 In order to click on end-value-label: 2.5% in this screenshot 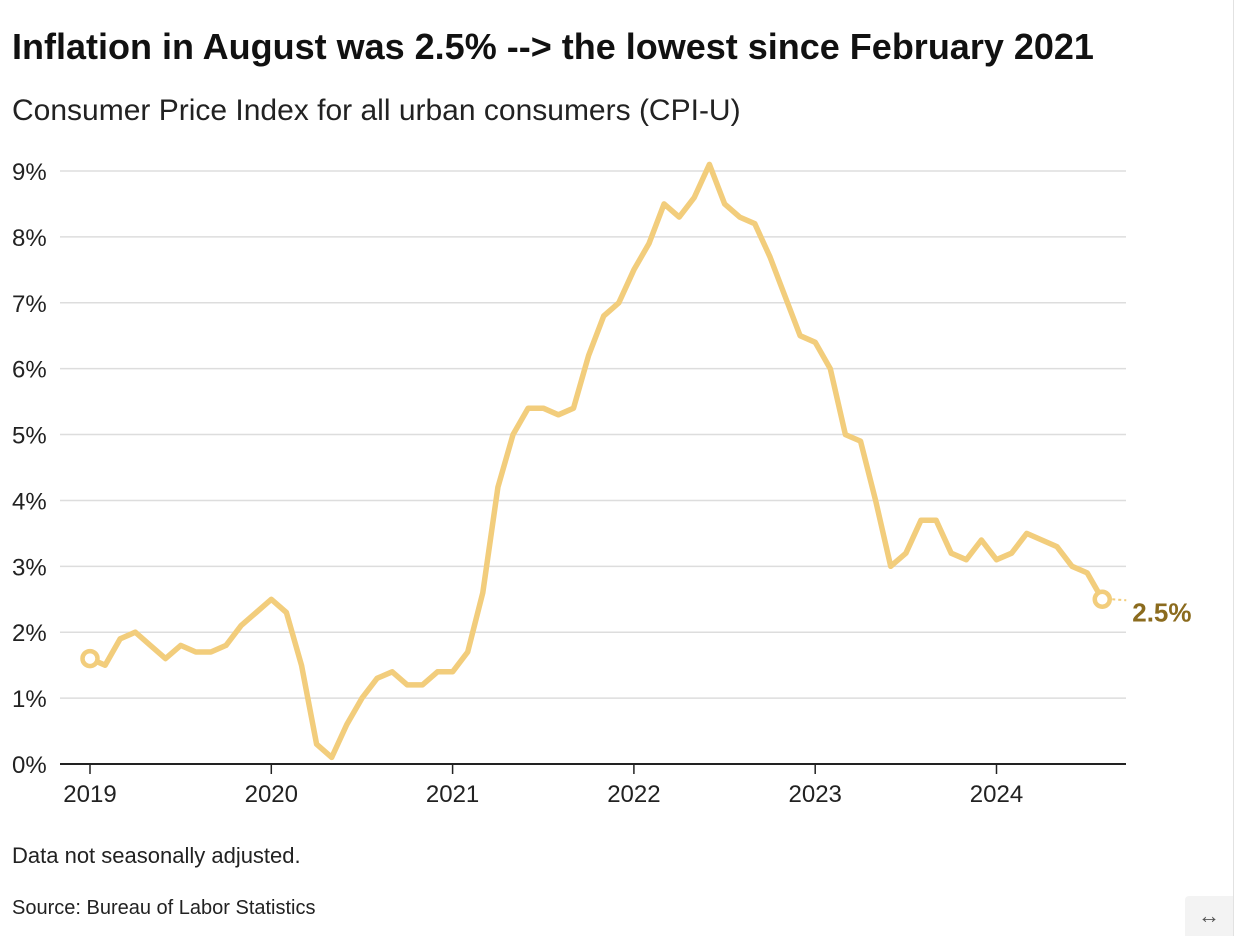, I will do `click(1161, 612)`.